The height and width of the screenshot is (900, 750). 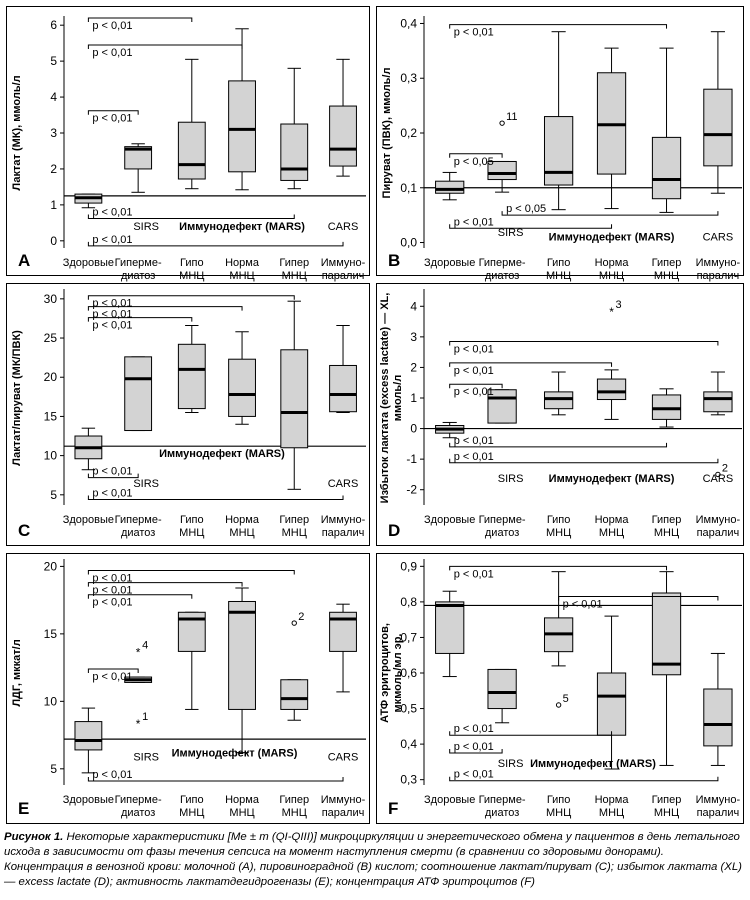 What do you see at coordinates (394, 530) in the screenshot?
I see `panel-letter: D` at bounding box center [394, 530].